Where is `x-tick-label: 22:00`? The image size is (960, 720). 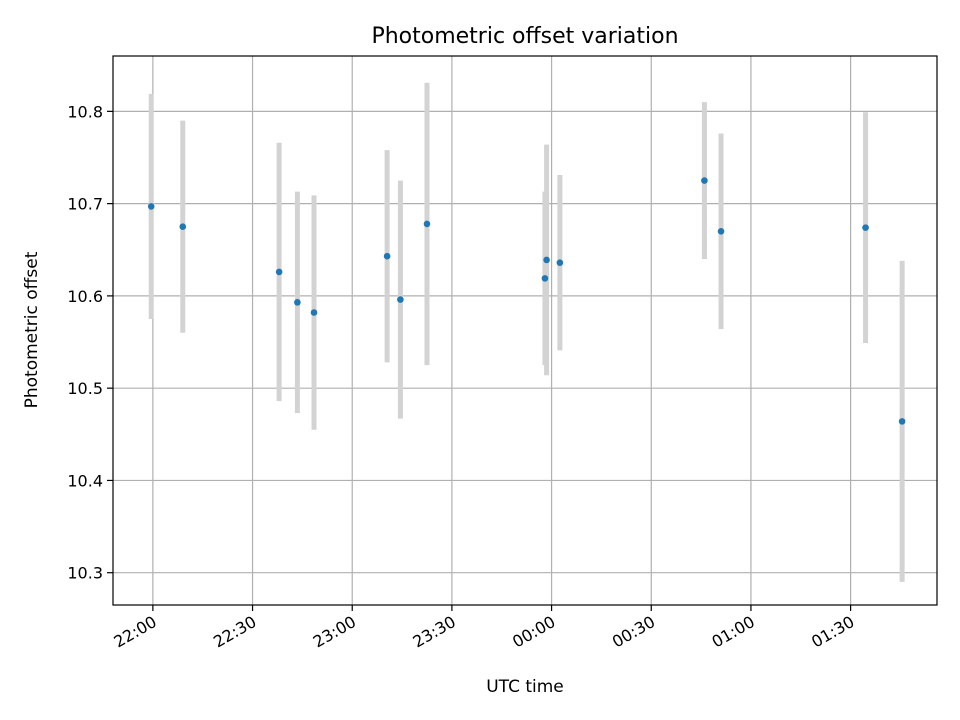
x-tick-label: 22:00 is located at coordinates (134, 632).